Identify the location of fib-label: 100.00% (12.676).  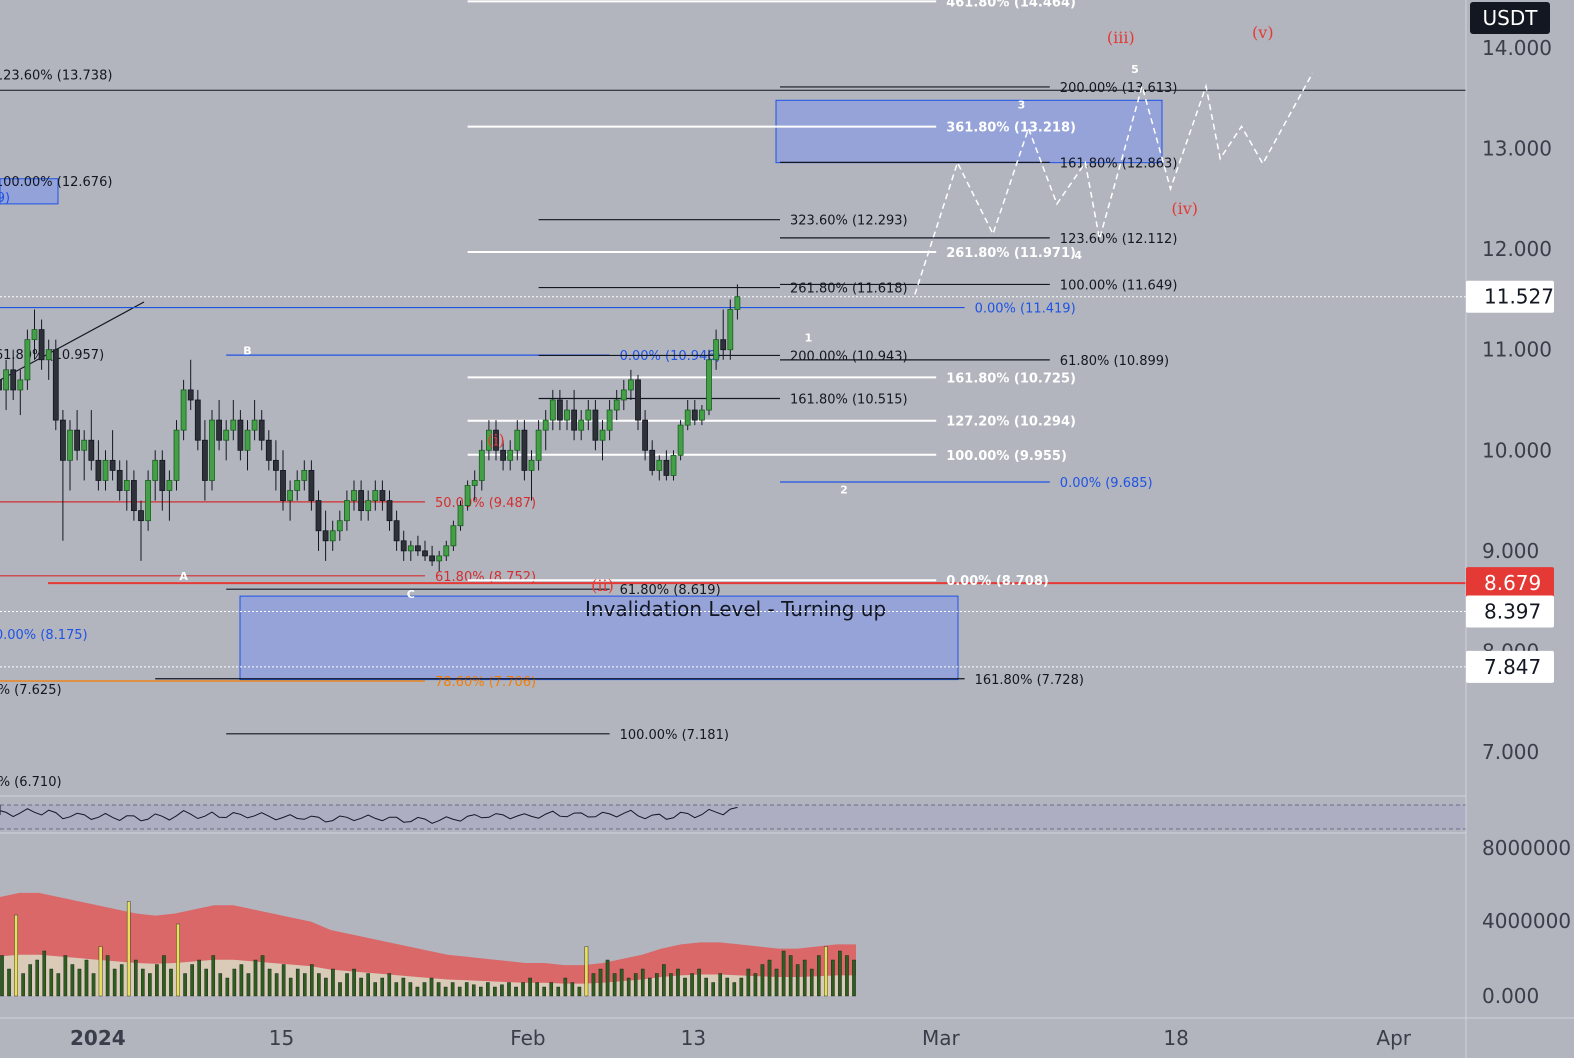
(56, 182).